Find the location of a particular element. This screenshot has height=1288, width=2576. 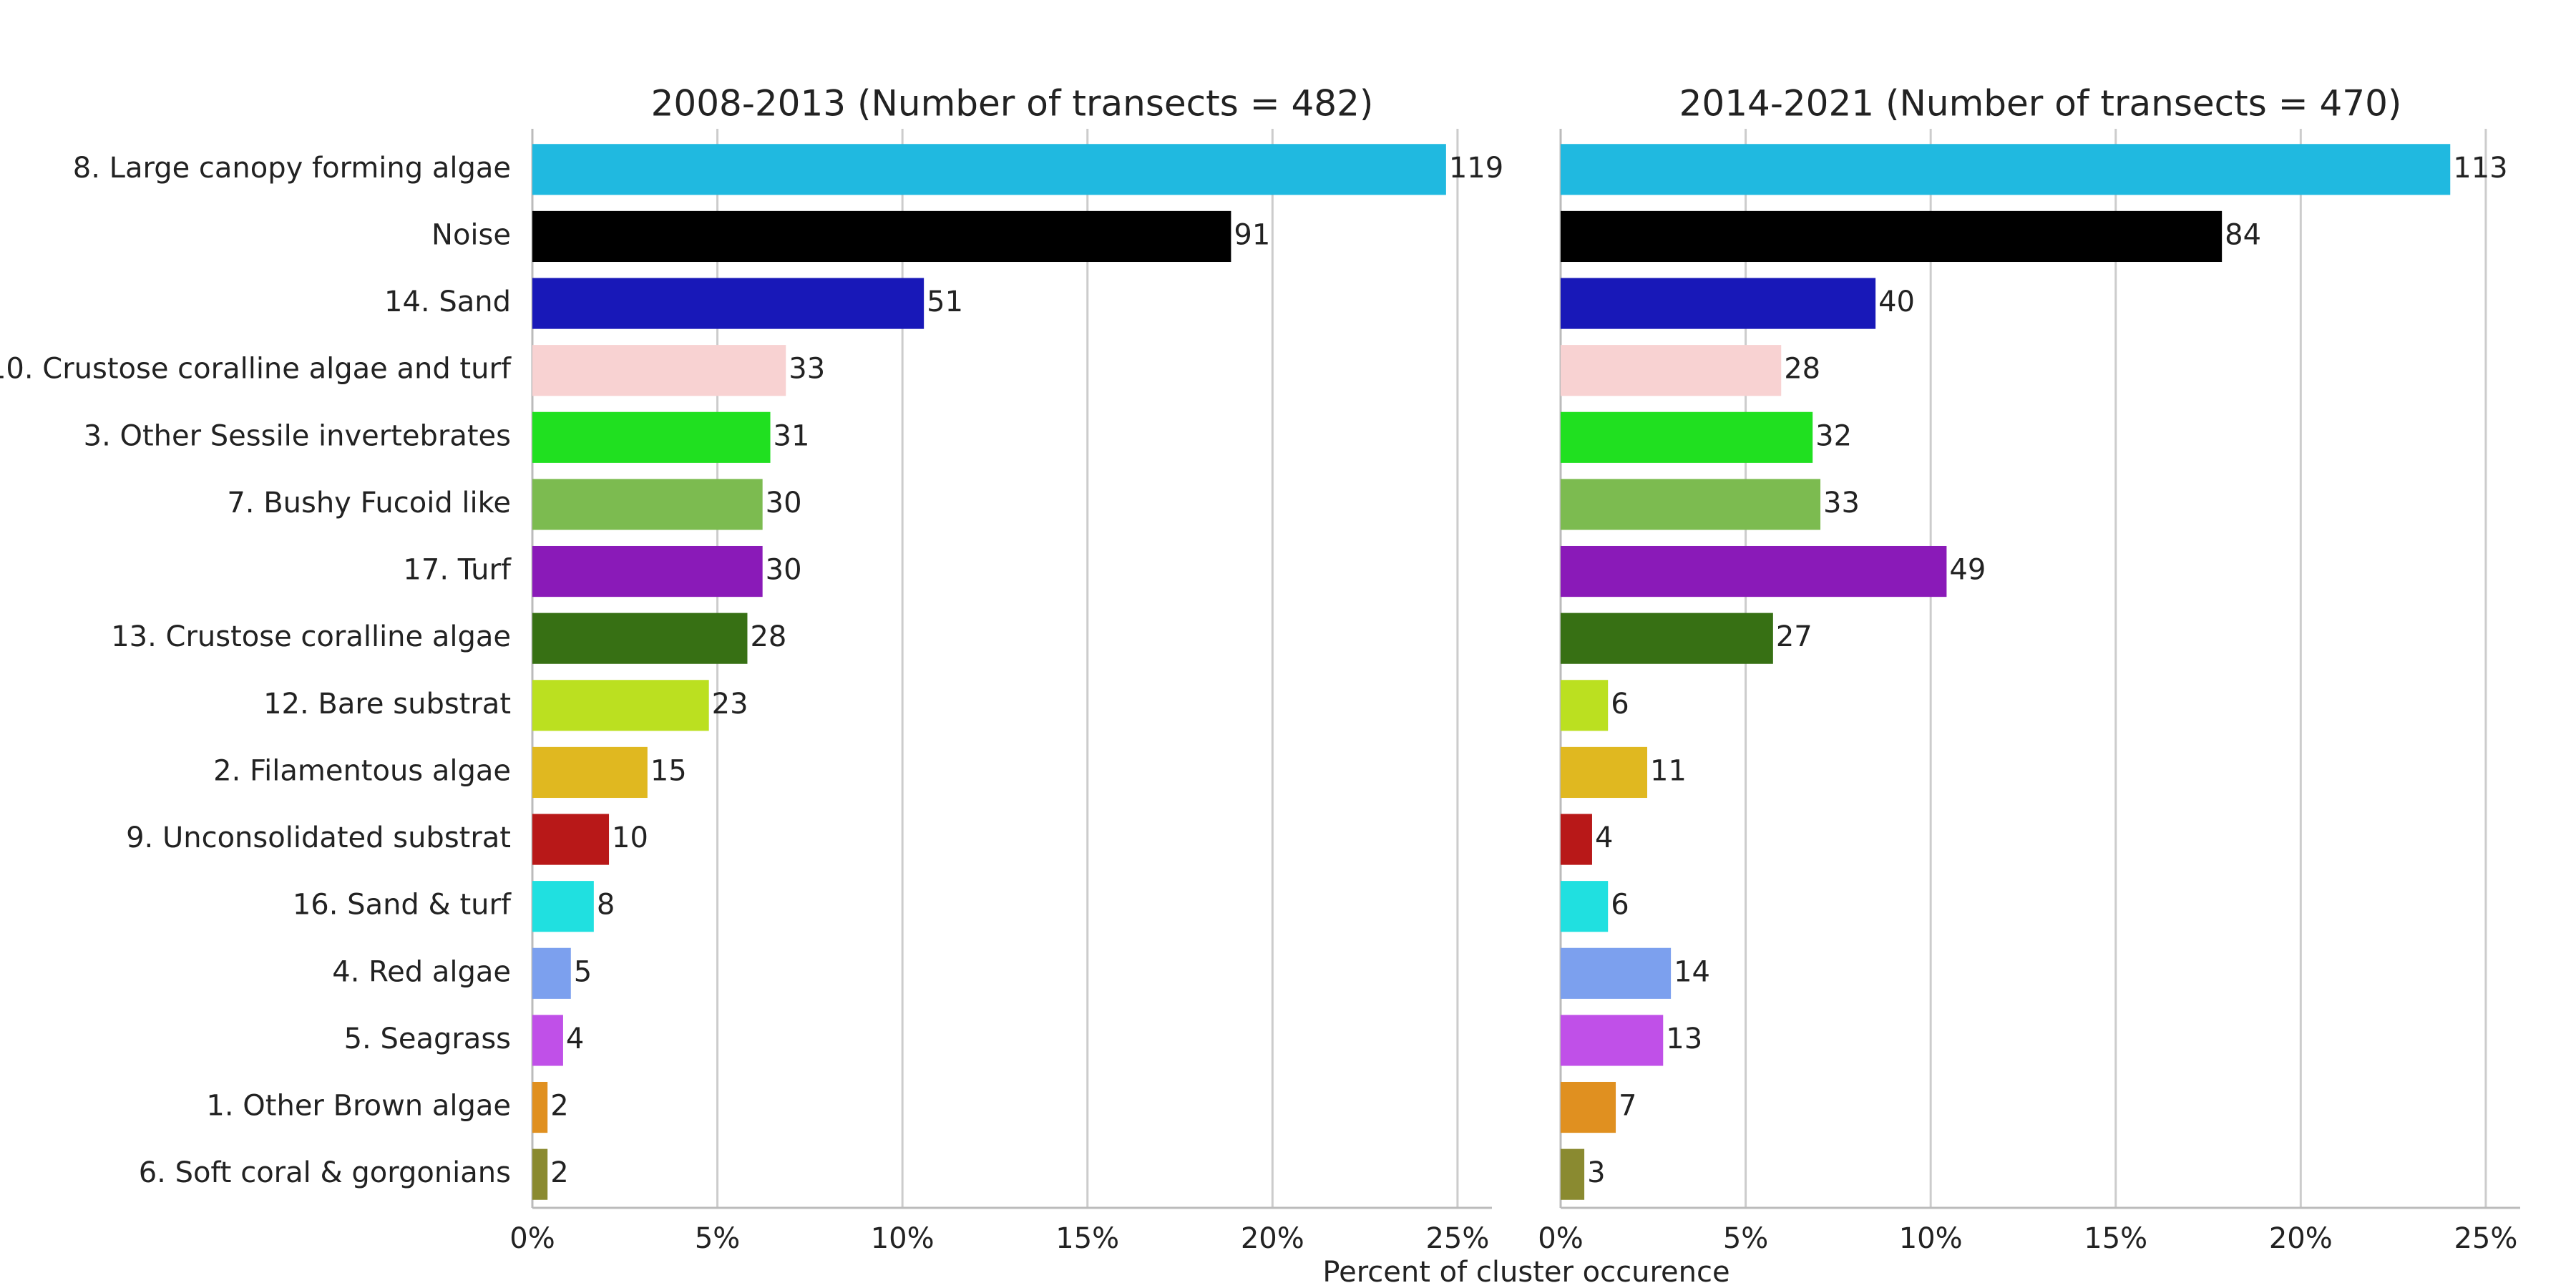

data-label: 32 is located at coordinates (1833, 435).